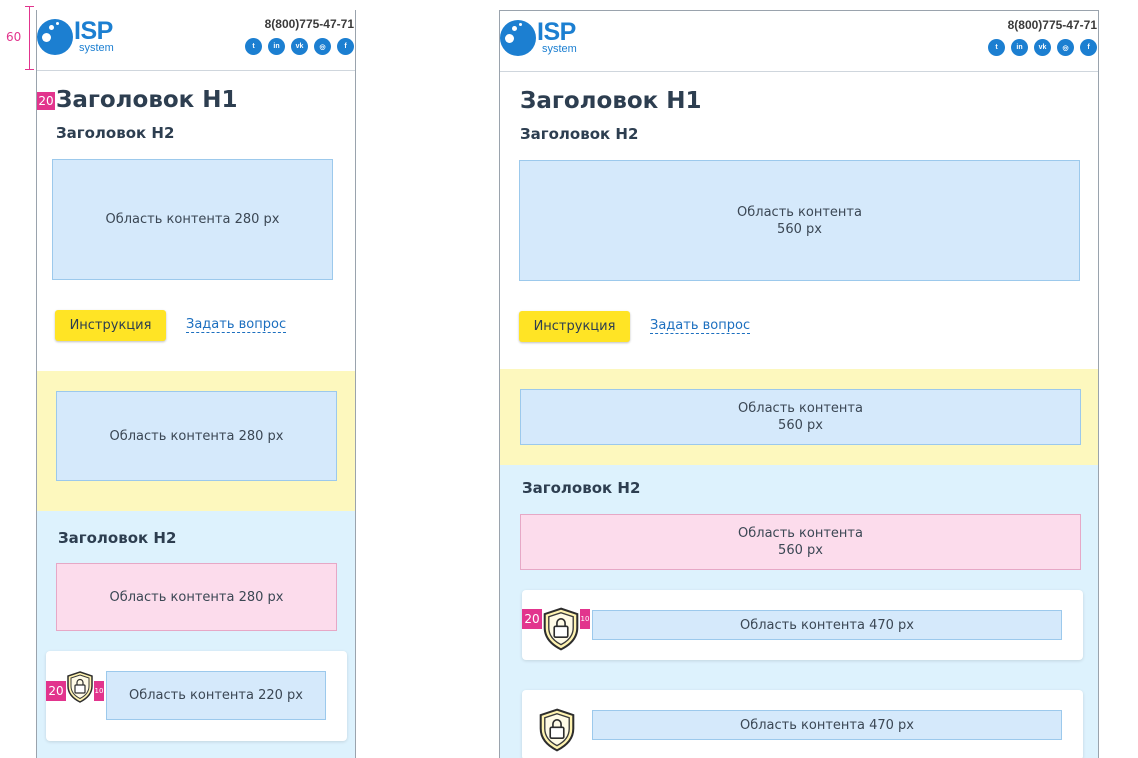 This screenshot has width=1138, height=758. I want to click on social-links-desktop: t in vk ◎ f, so click(1042, 47).